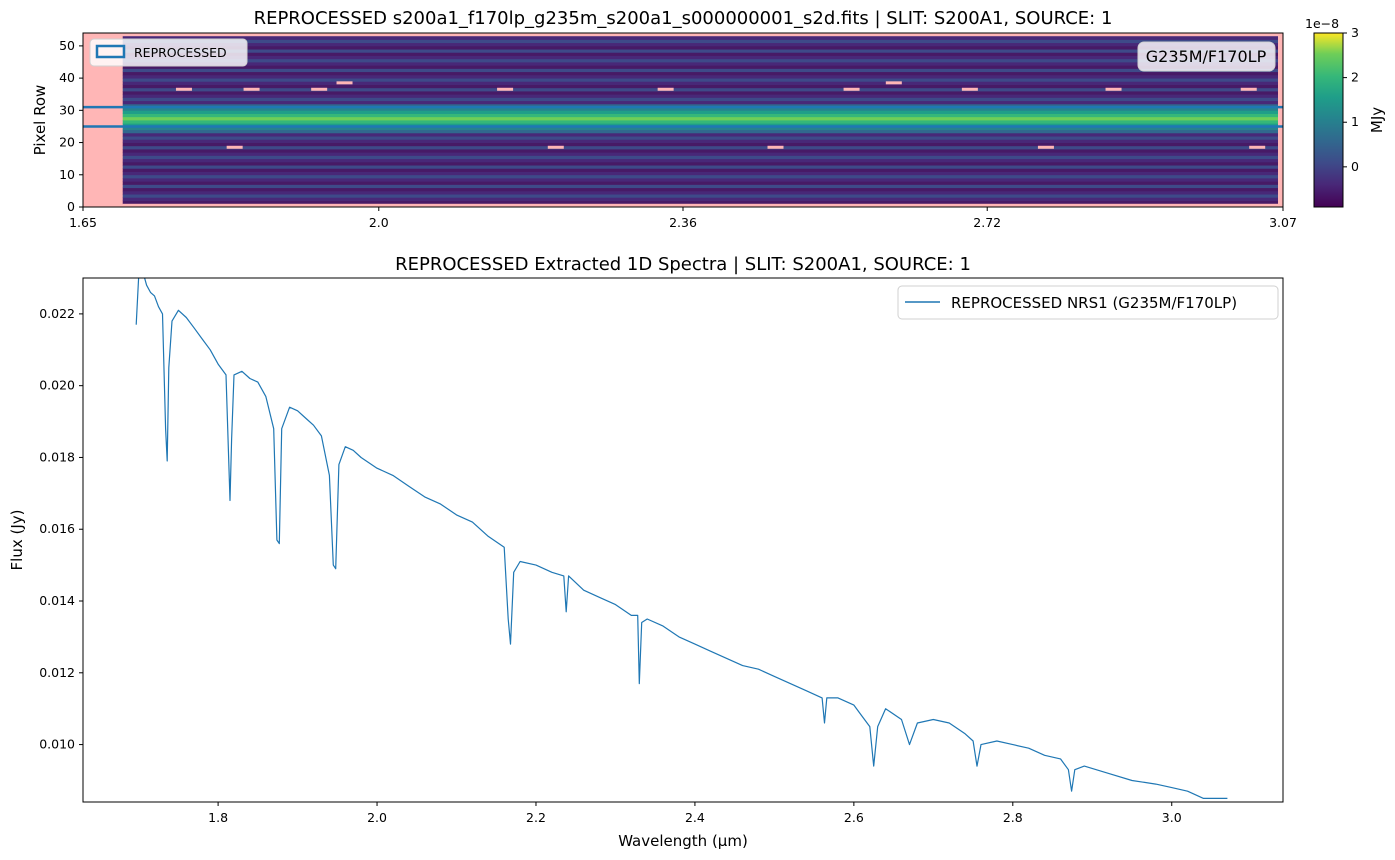  I want to click on heatmap-y-tick-label: 30, so click(67, 109).